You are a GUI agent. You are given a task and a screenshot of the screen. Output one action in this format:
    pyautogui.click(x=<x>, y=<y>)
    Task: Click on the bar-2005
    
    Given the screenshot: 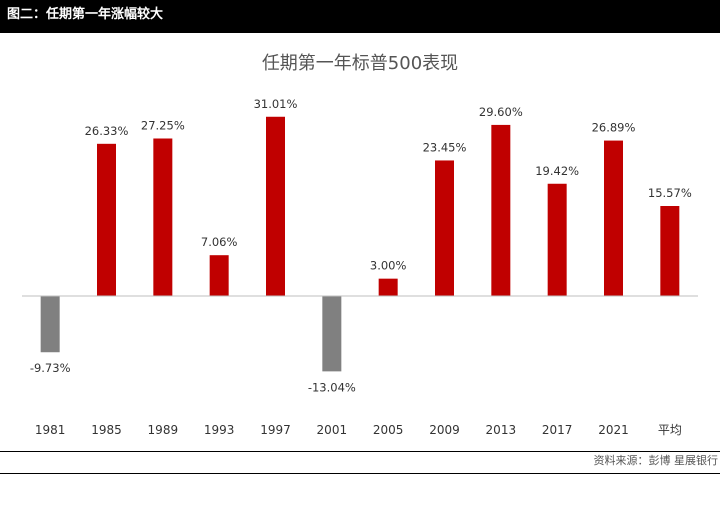 What is the action you would take?
    pyautogui.click(x=388, y=287)
    